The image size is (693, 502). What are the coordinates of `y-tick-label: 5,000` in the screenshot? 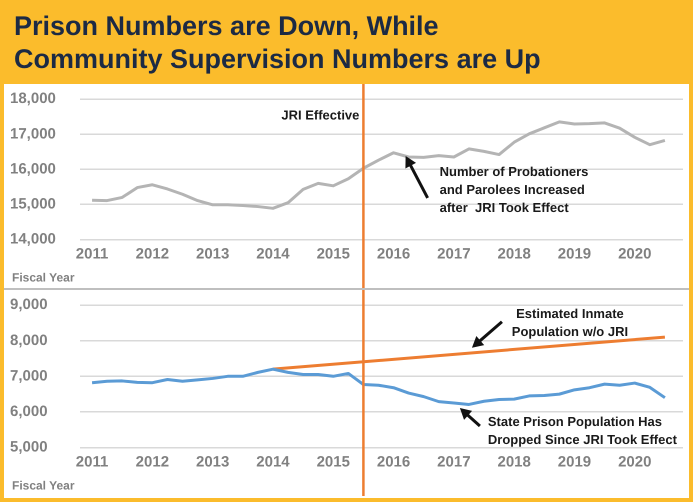 It's located at (29, 447).